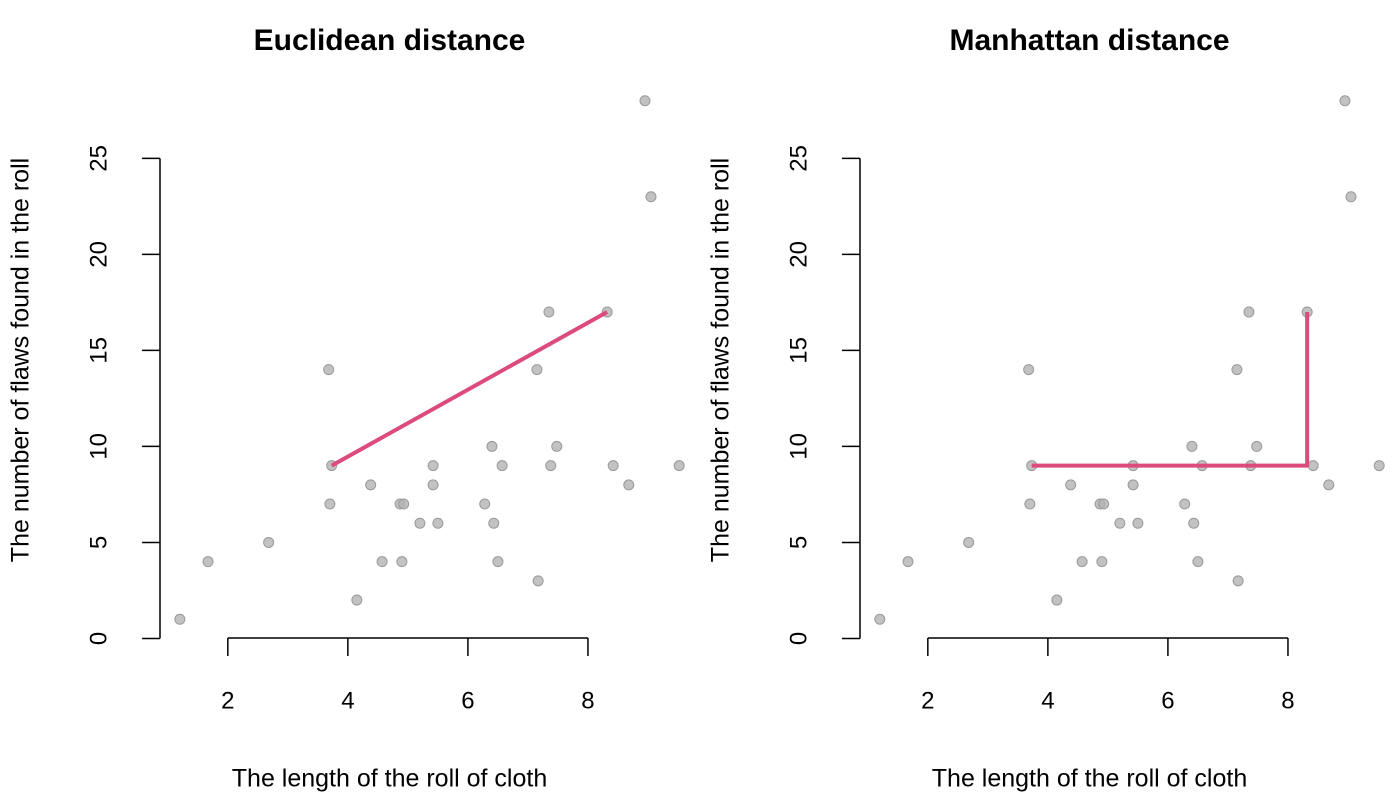 The width and height of the screenshot is (1400, 800). I want to click on chart-title: Manhattan distance, so click(1089, 40).